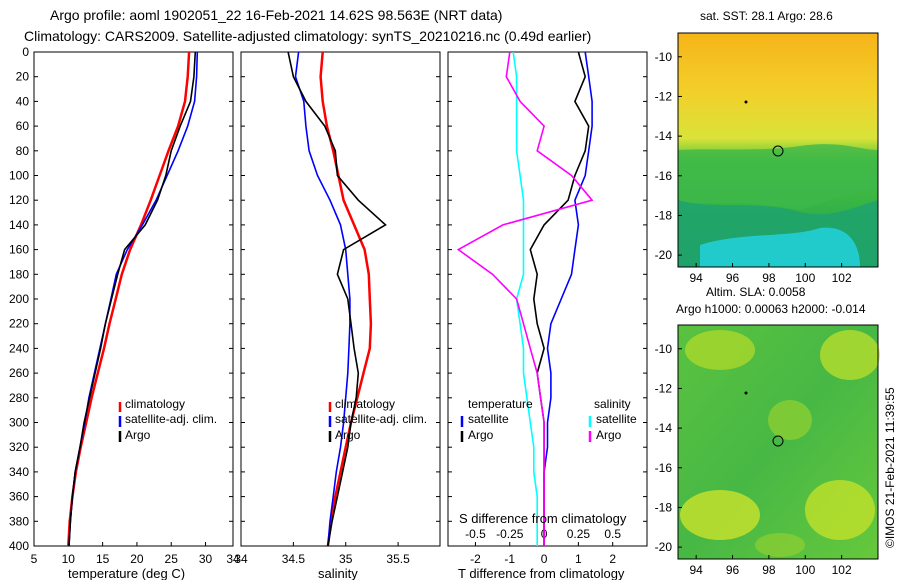 The height and width of the screenshot is (580, 900). What do you see at coordinates (135, 554) in the screenshot?
I see `temperature-x-axis: 5 10 15 20 25 30 34` at bounding box center [135, 554].